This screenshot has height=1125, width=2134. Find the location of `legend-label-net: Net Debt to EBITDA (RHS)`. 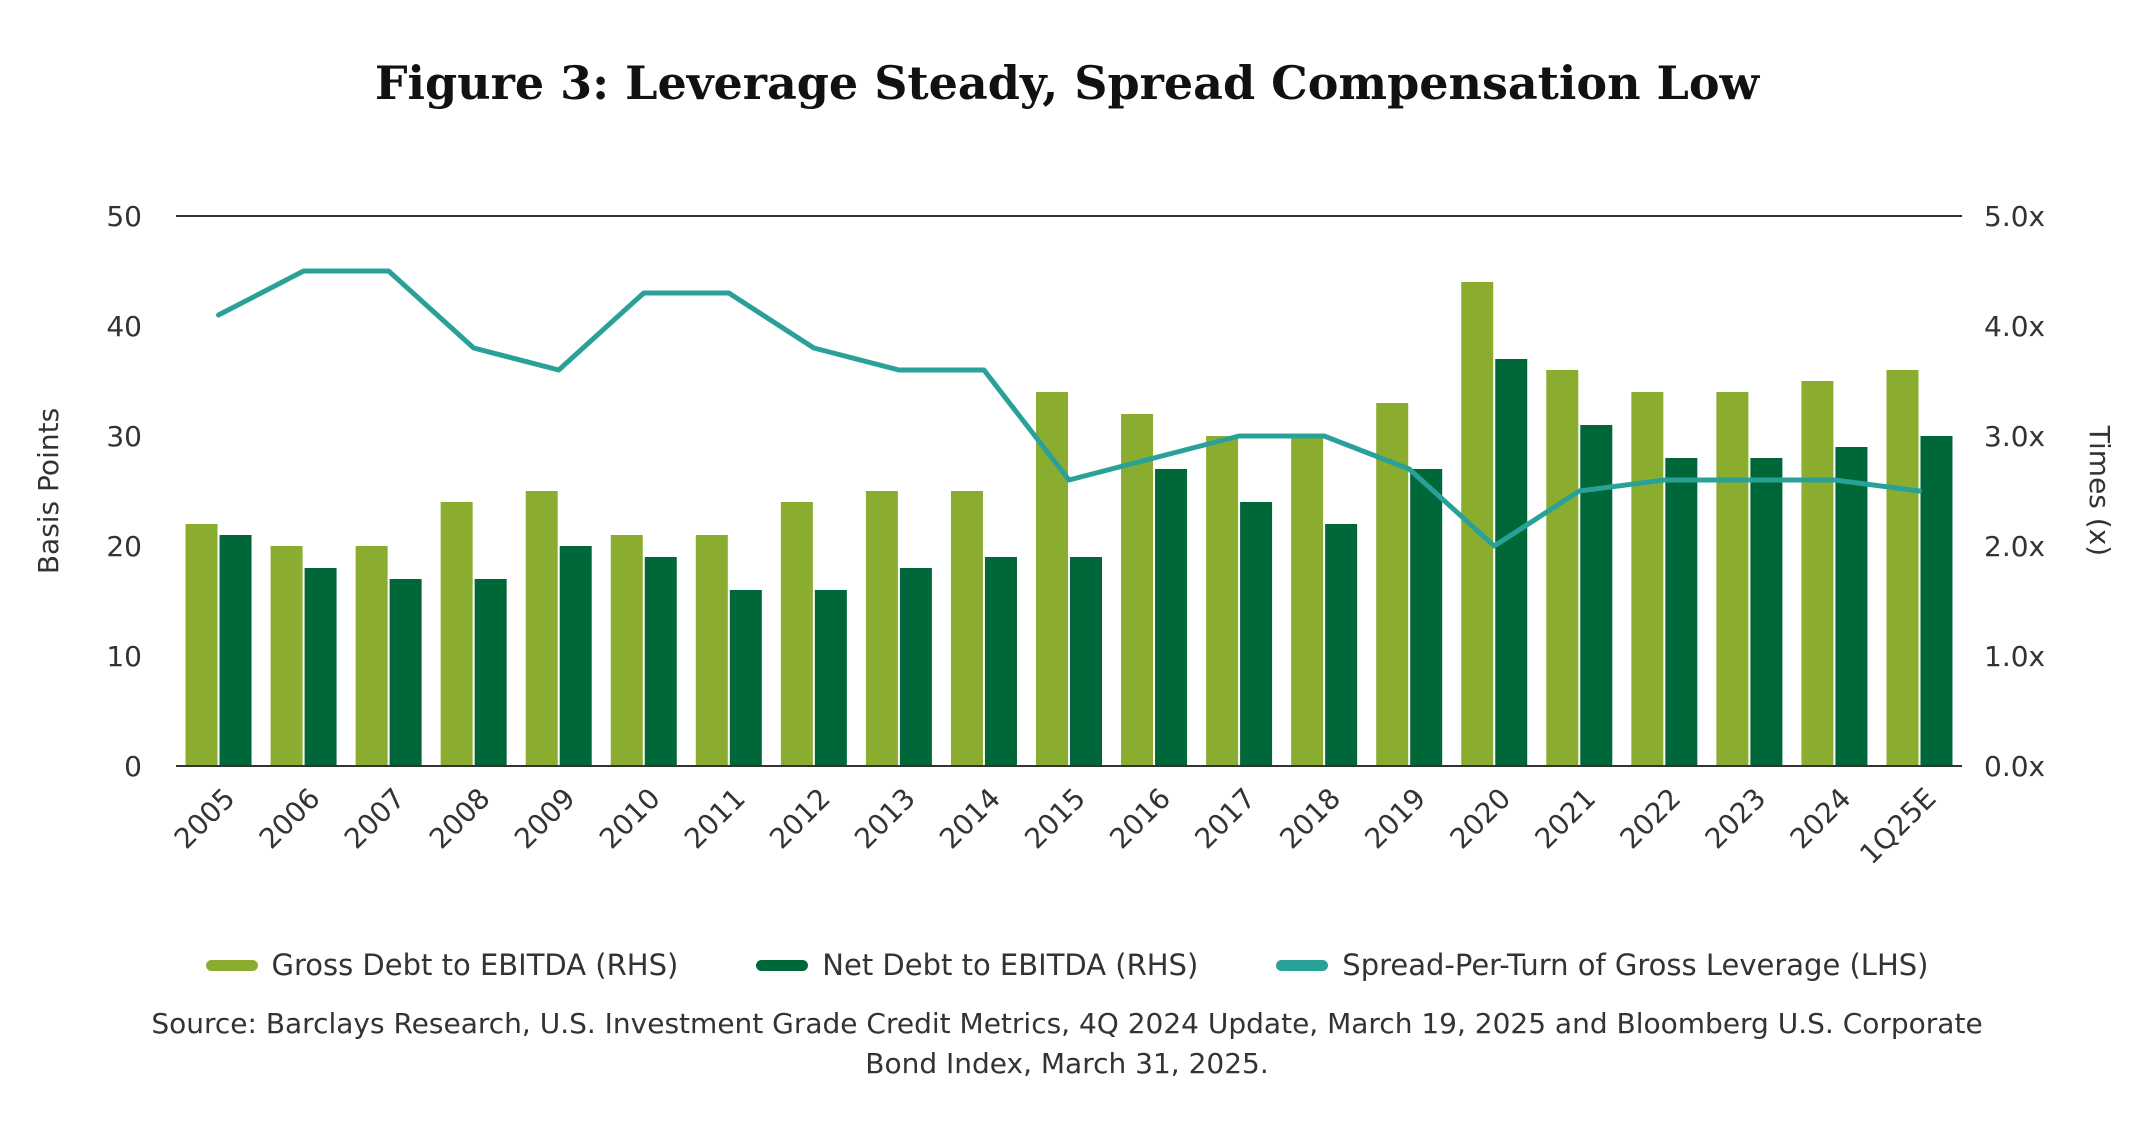

legend-label-net: Net Debt to EBITDA (RHS) is located at coordinates (1010, 965).